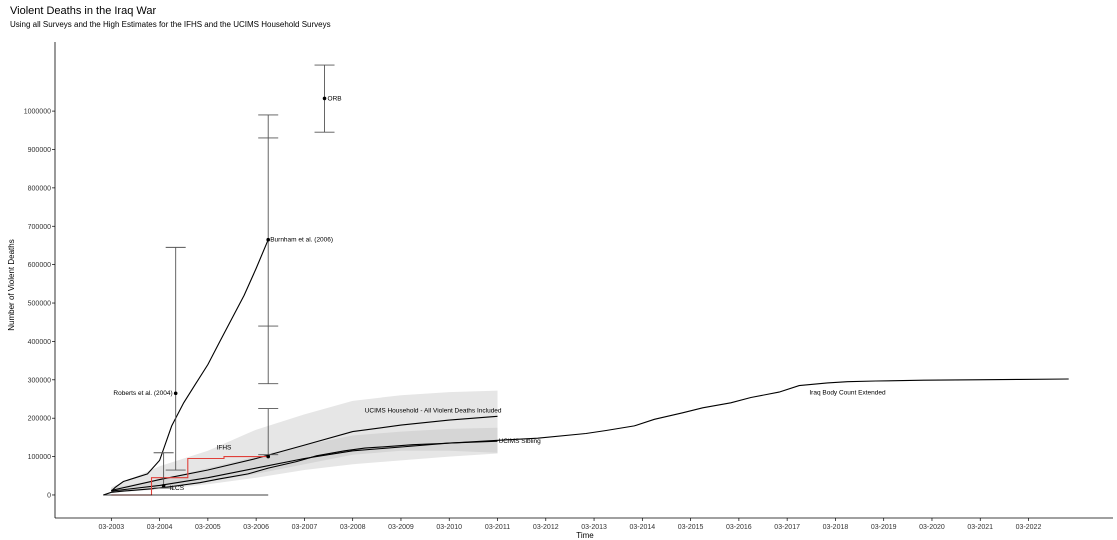 The width and height of the screenshot is (1117, 540). Describe the element at coordinates (739, 527) in the screenshot. I see `x-tick-label: 03-2016` at that location.